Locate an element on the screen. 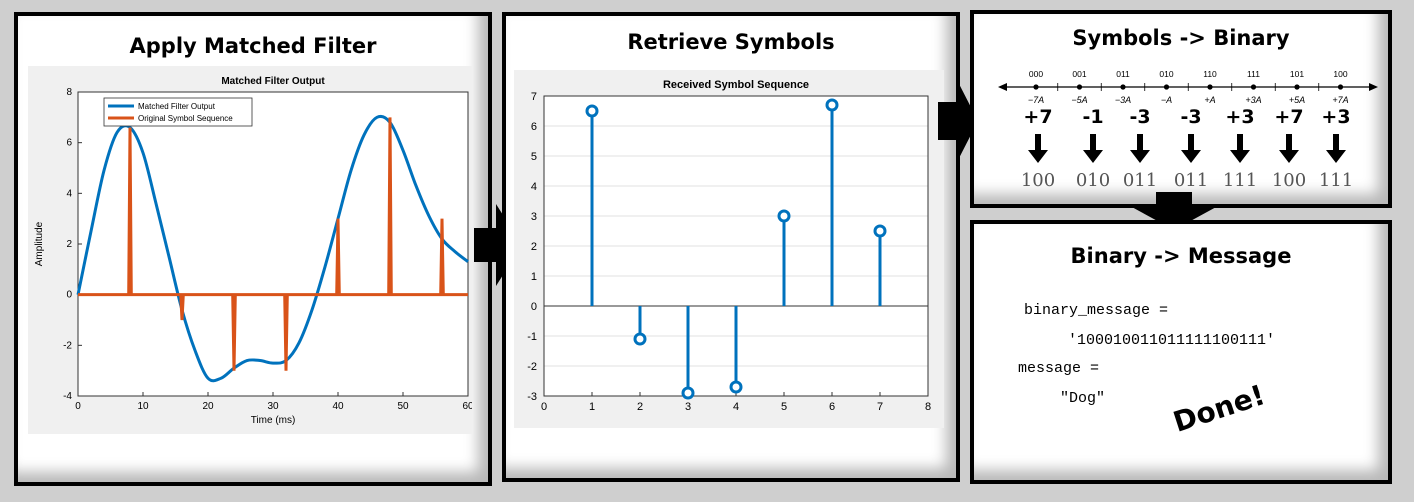 The height and width of the screenshot is (502, 1414). symbol-mapping: +7 100 -1 010 -3 011 -3 011 +3 111 +7 100 +3 111 is located at coordinates (1183, 151).